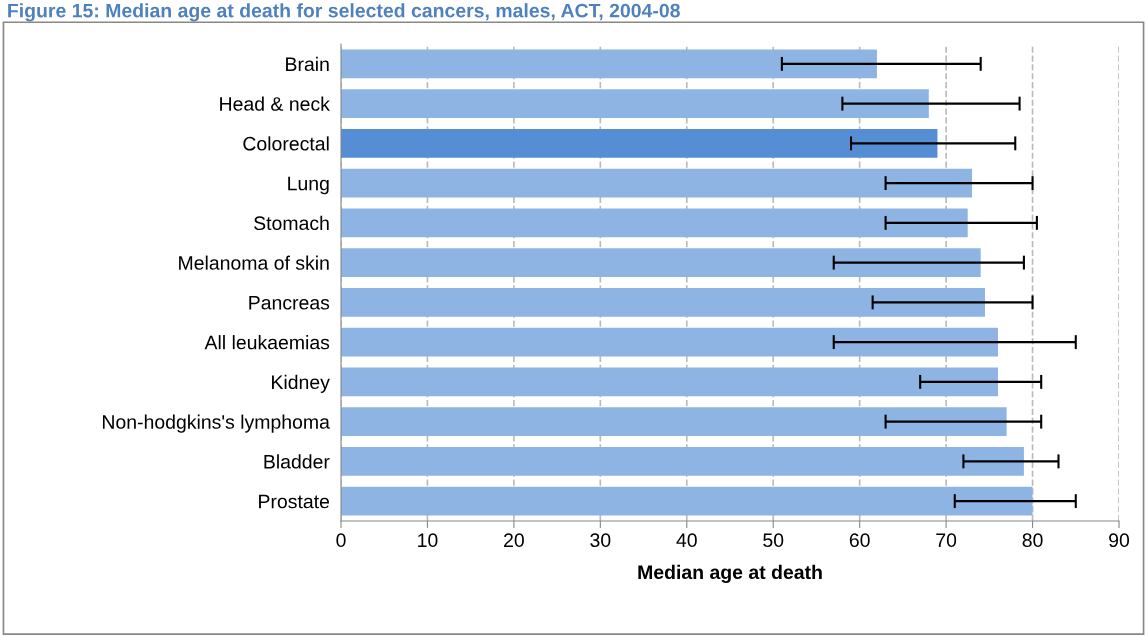  I want to click on y-tick-label: Head & neck, so click(275, 103).